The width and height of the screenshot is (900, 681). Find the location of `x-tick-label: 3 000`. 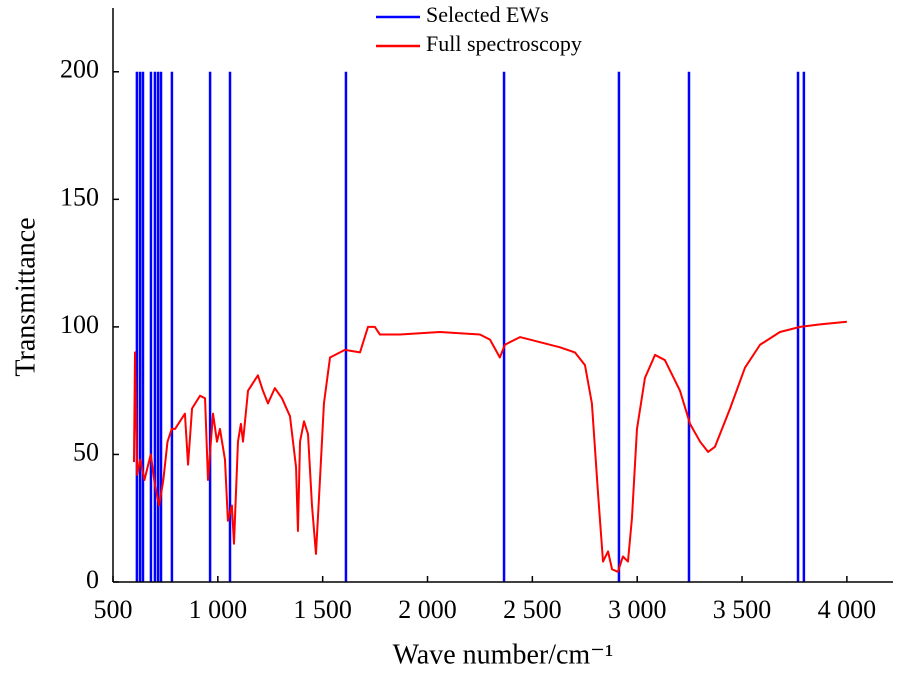

x-tick-label: 3 000 is located at coordinates (637, 609).